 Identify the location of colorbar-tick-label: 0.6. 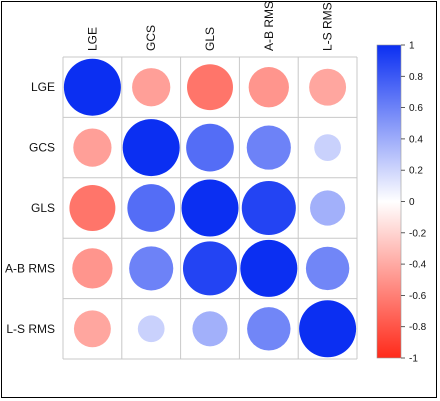
(416, 108).